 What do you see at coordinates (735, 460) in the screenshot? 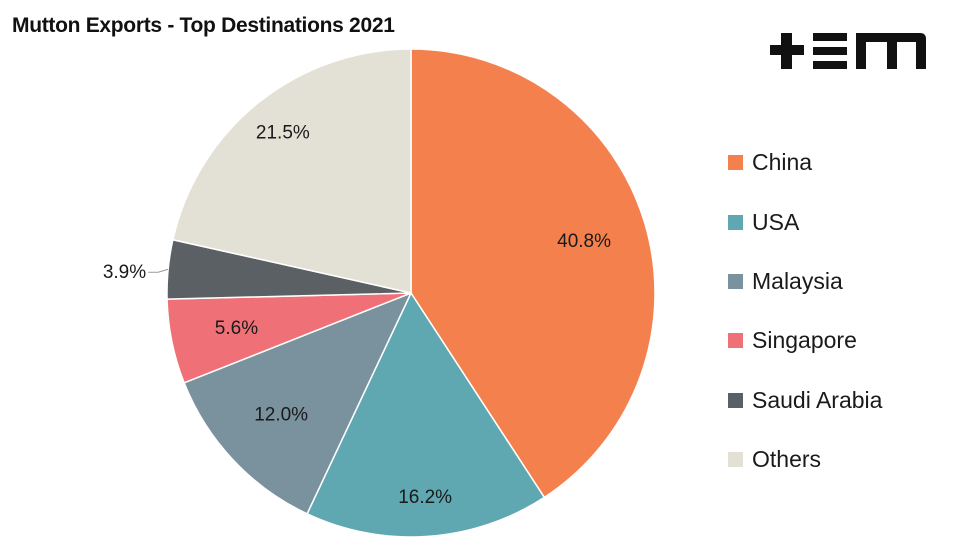
I see `legend-swatch-others` at bounding box center [735, 460].